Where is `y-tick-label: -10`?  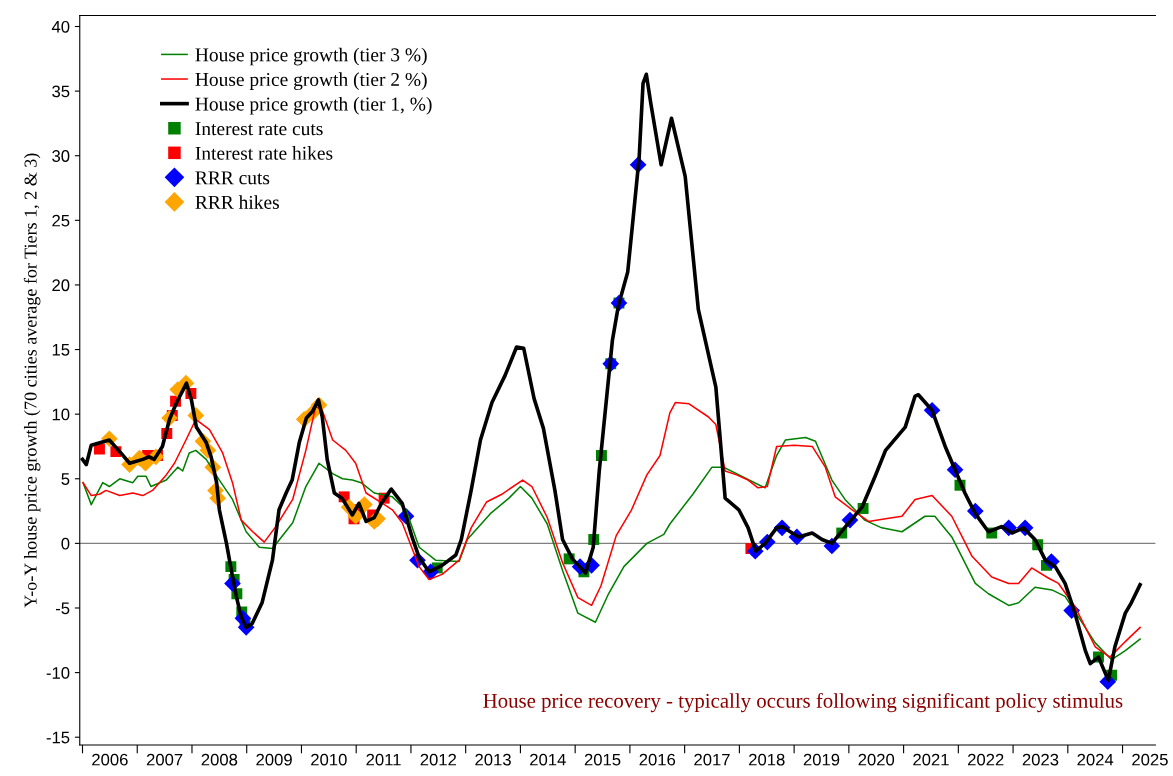
y-tick-label: -10 is located at coordinates (58, 673).